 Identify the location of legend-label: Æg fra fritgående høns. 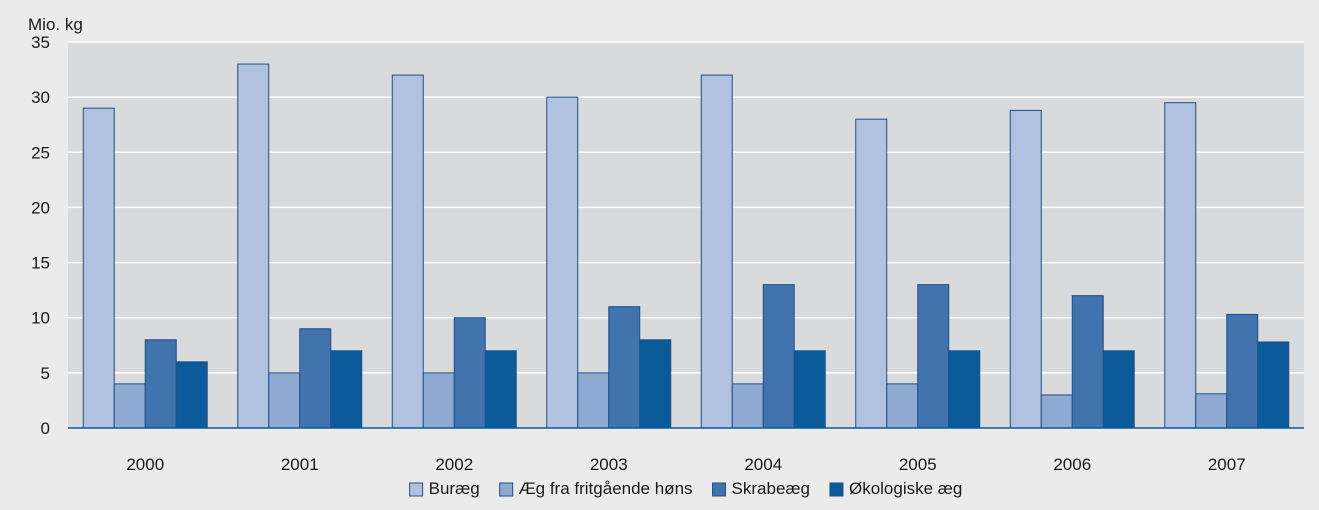
(606, 488).